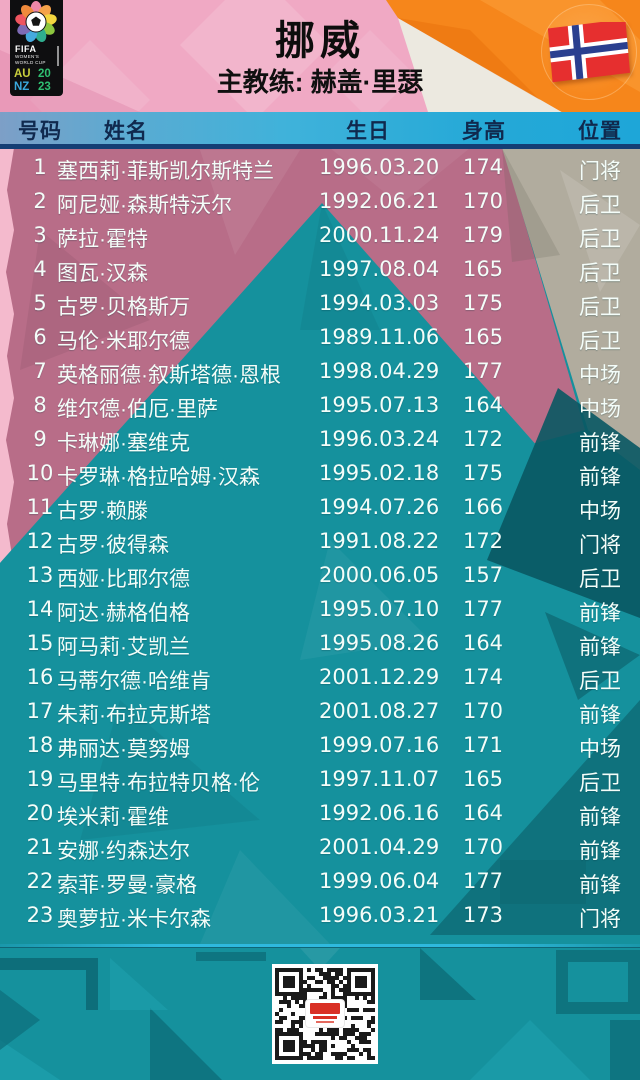 This screenshot has height=1080, width=640. I want to click on table-row: 23 奥萝拉·米卡尔森 1996.03.21 173 门将, so click(320, 915).